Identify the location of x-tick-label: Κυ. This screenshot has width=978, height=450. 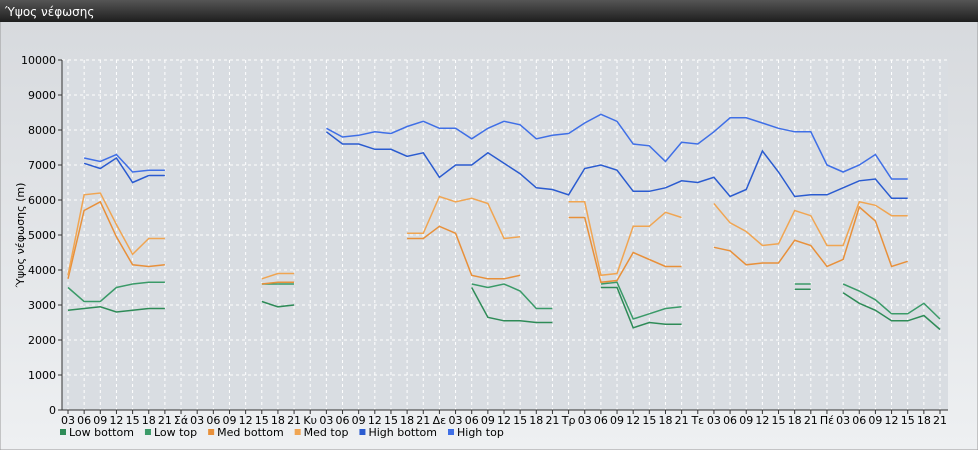
(310, 420).